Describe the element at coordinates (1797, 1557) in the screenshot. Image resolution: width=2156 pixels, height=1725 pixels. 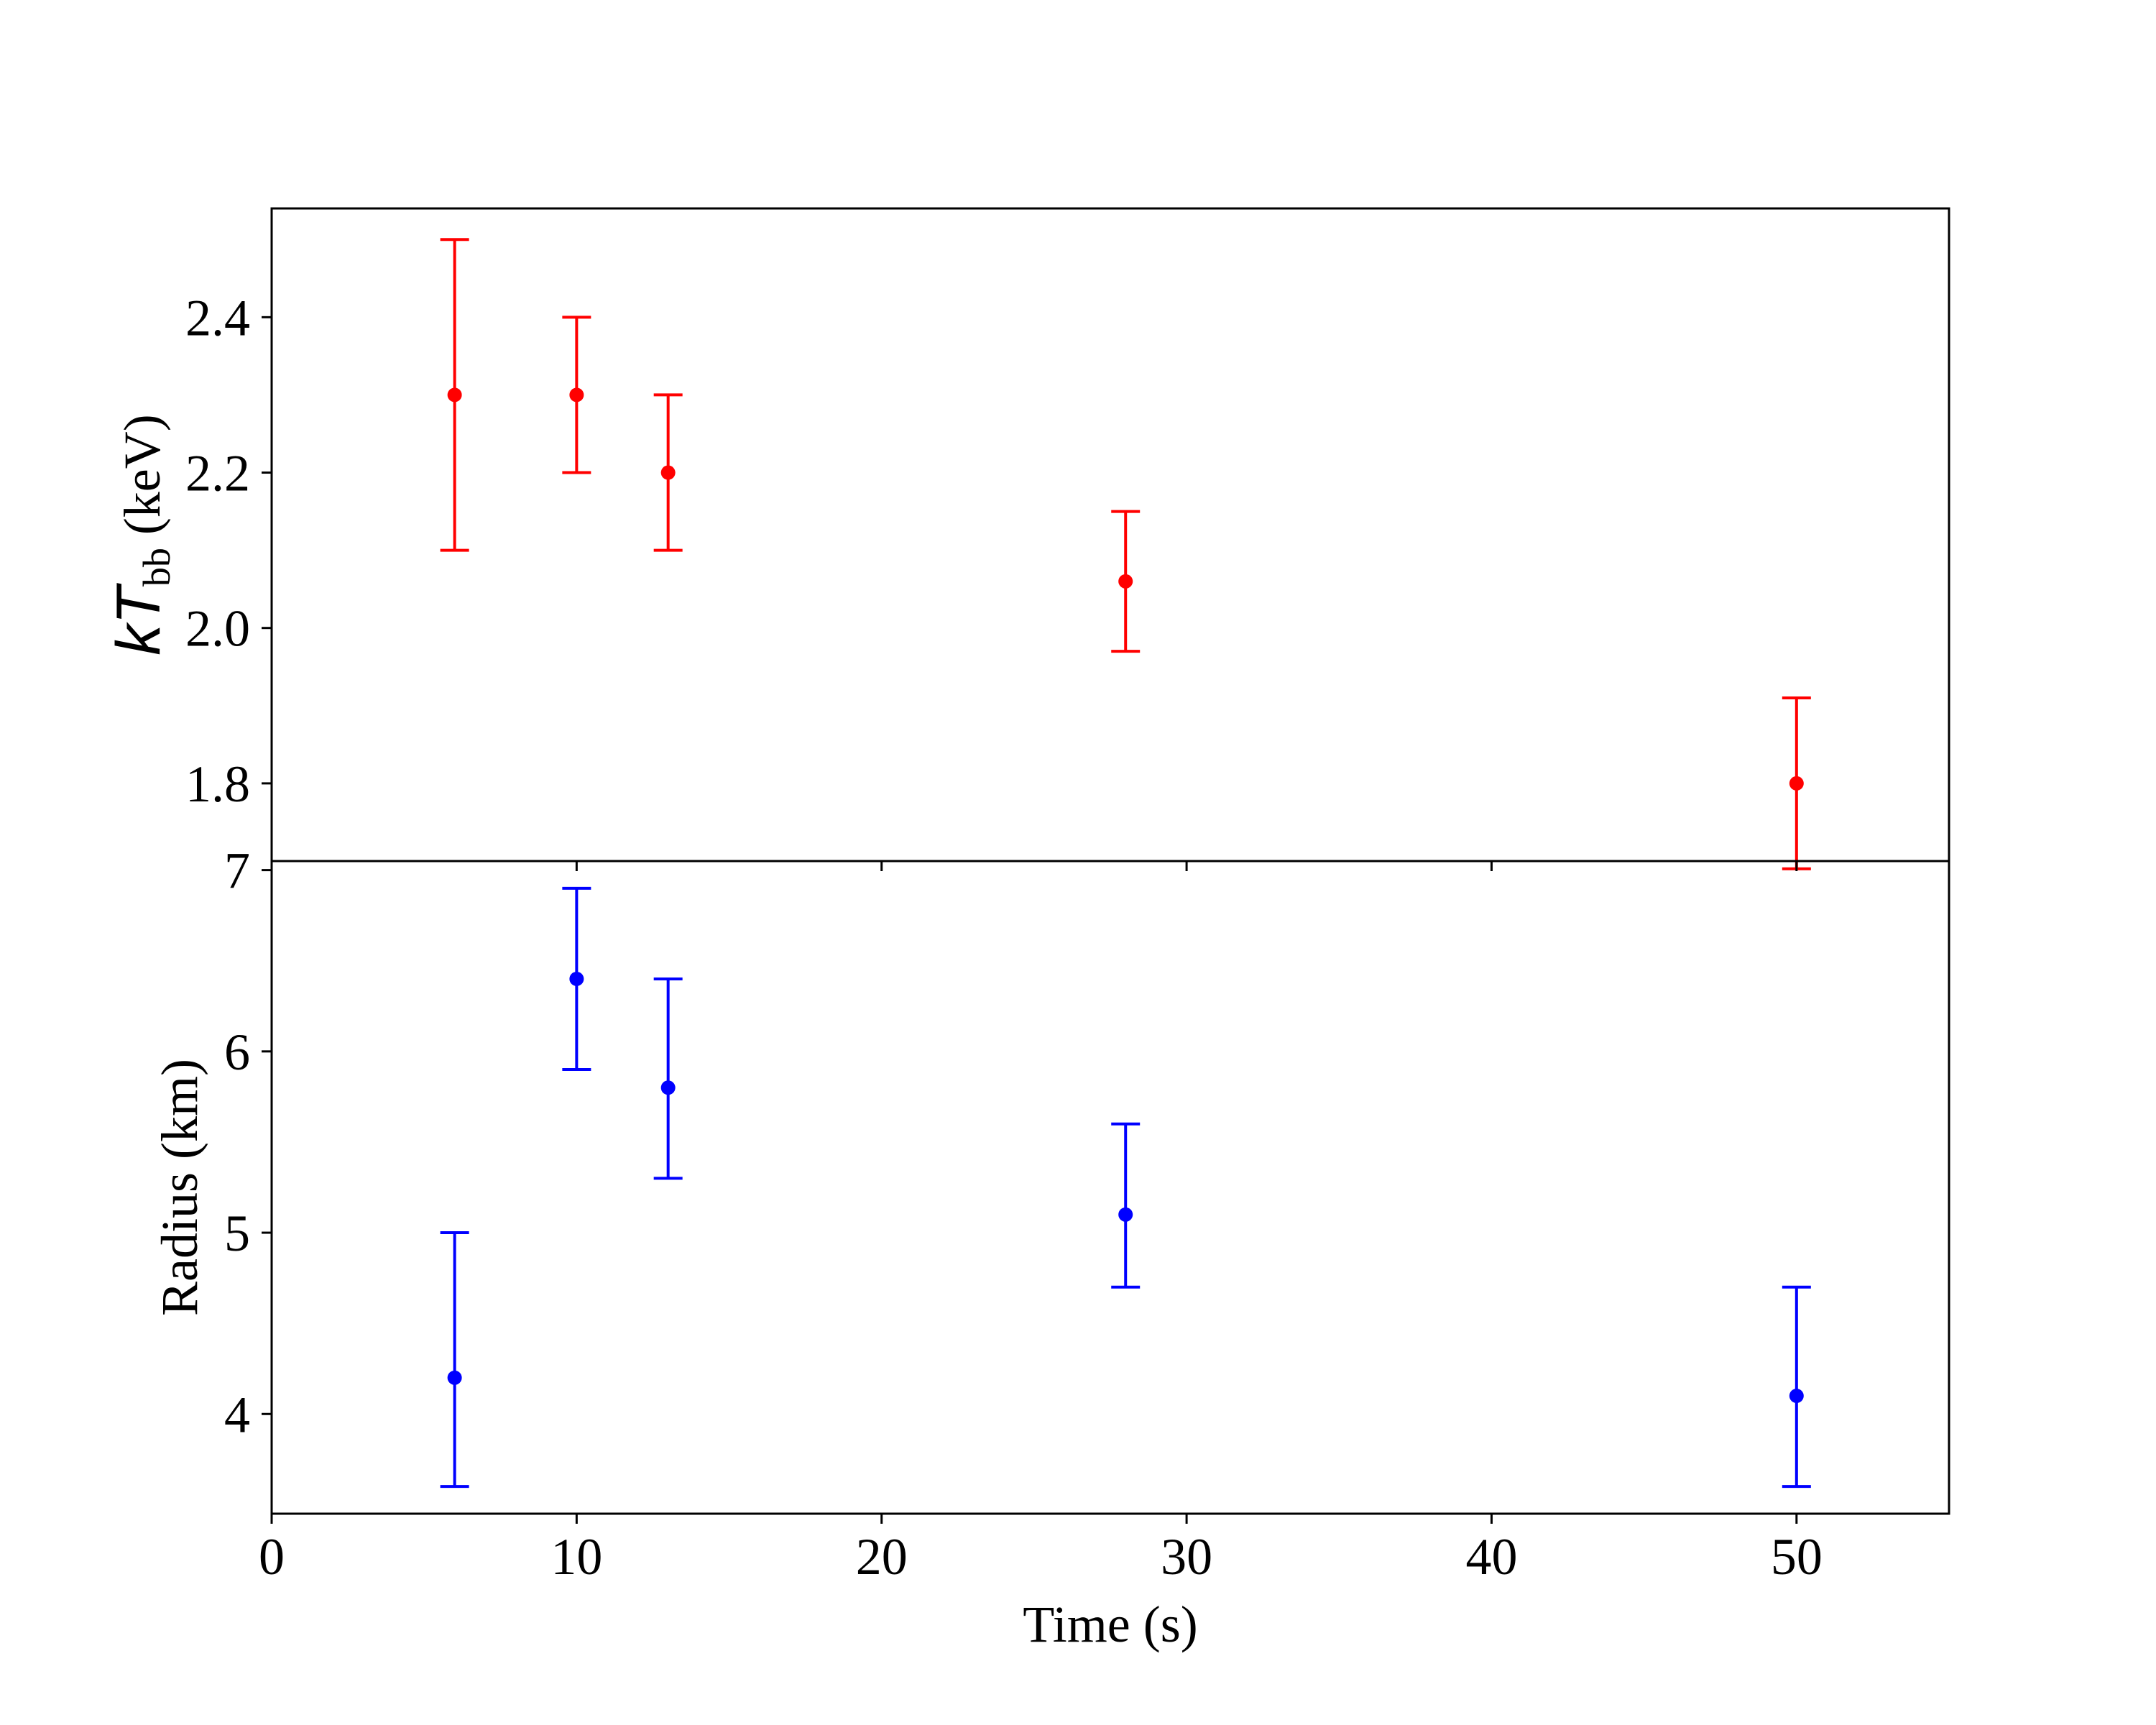
I see `x-tick-label: 50` at that location.